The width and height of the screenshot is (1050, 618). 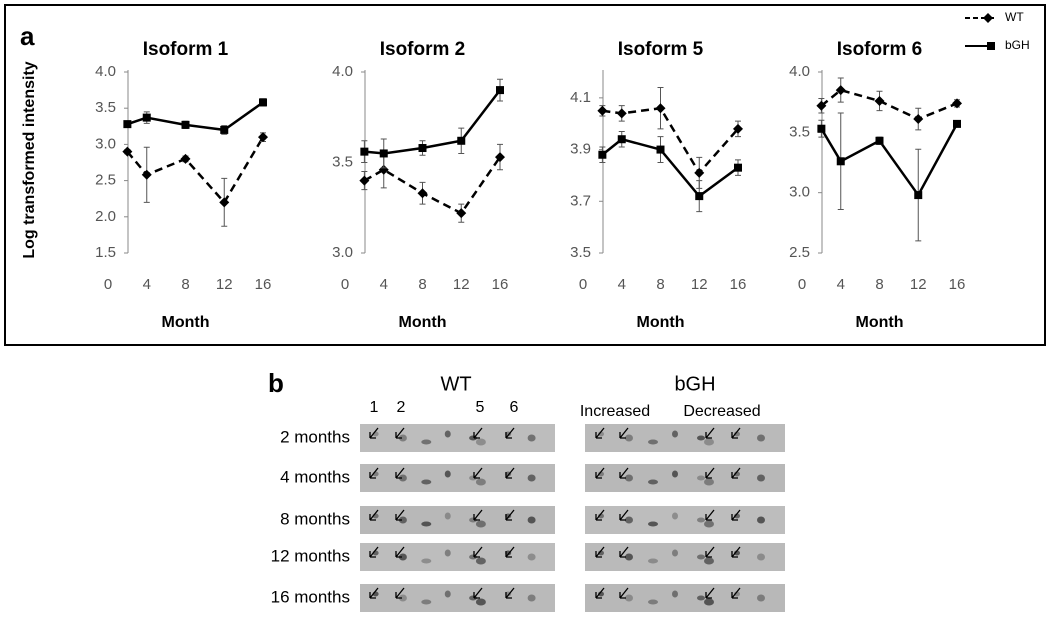 What do you see at coordinates (401, 407) in the screenshot?
I see `lane-label: 2` at bounding box center [401, 407].